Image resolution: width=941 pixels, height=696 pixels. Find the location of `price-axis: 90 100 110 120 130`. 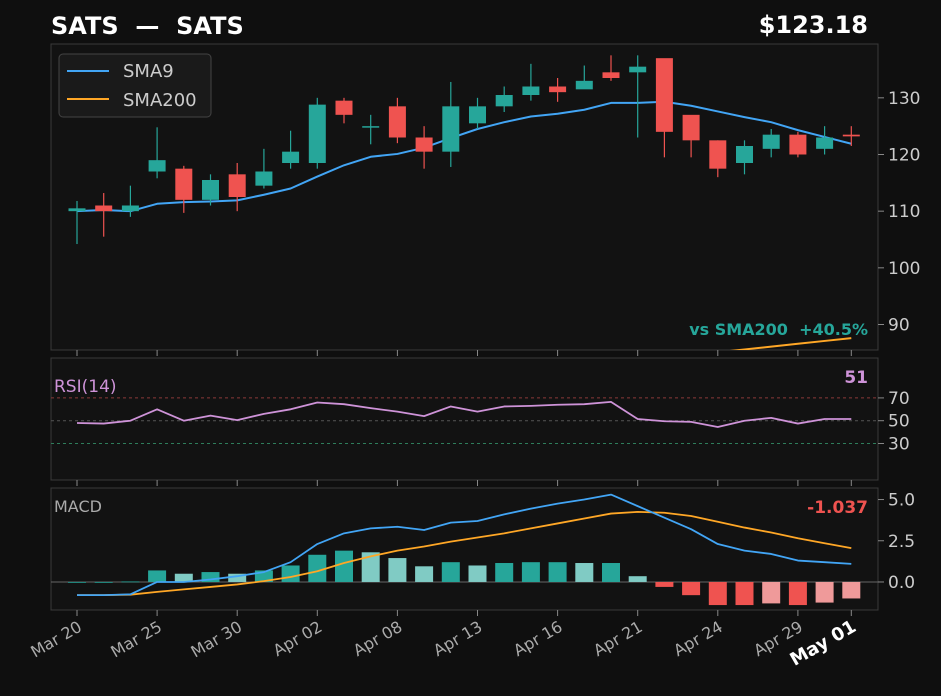

price-axis: 90 100 110 120 130 is located at coordinates (899, 212).